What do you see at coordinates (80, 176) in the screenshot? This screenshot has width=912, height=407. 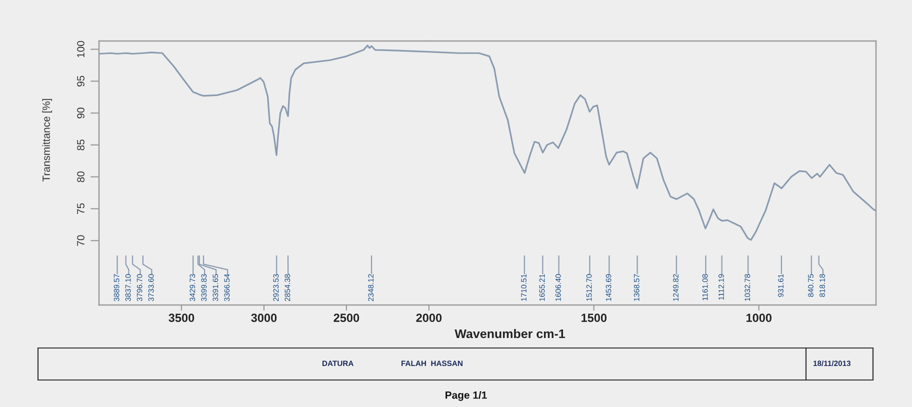 I see `y-tick-label: 80` at bounding box center [80, 176].